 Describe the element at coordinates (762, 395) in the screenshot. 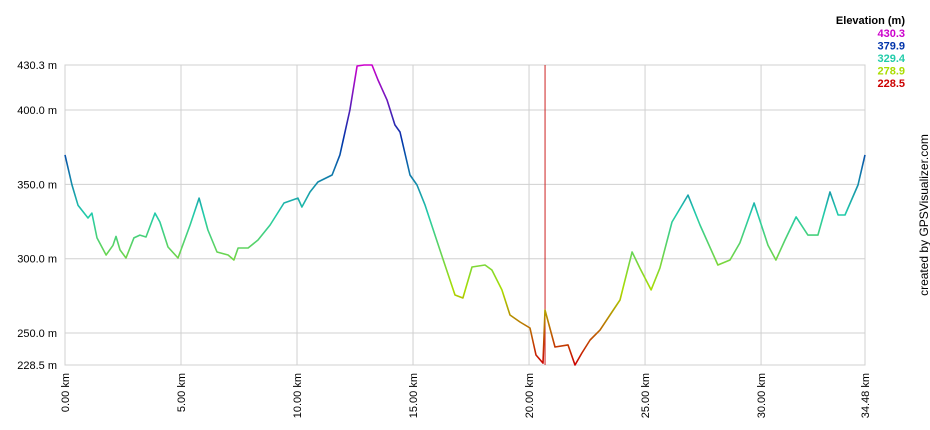

I see `x-tick-label: 30.00 km` at that location.